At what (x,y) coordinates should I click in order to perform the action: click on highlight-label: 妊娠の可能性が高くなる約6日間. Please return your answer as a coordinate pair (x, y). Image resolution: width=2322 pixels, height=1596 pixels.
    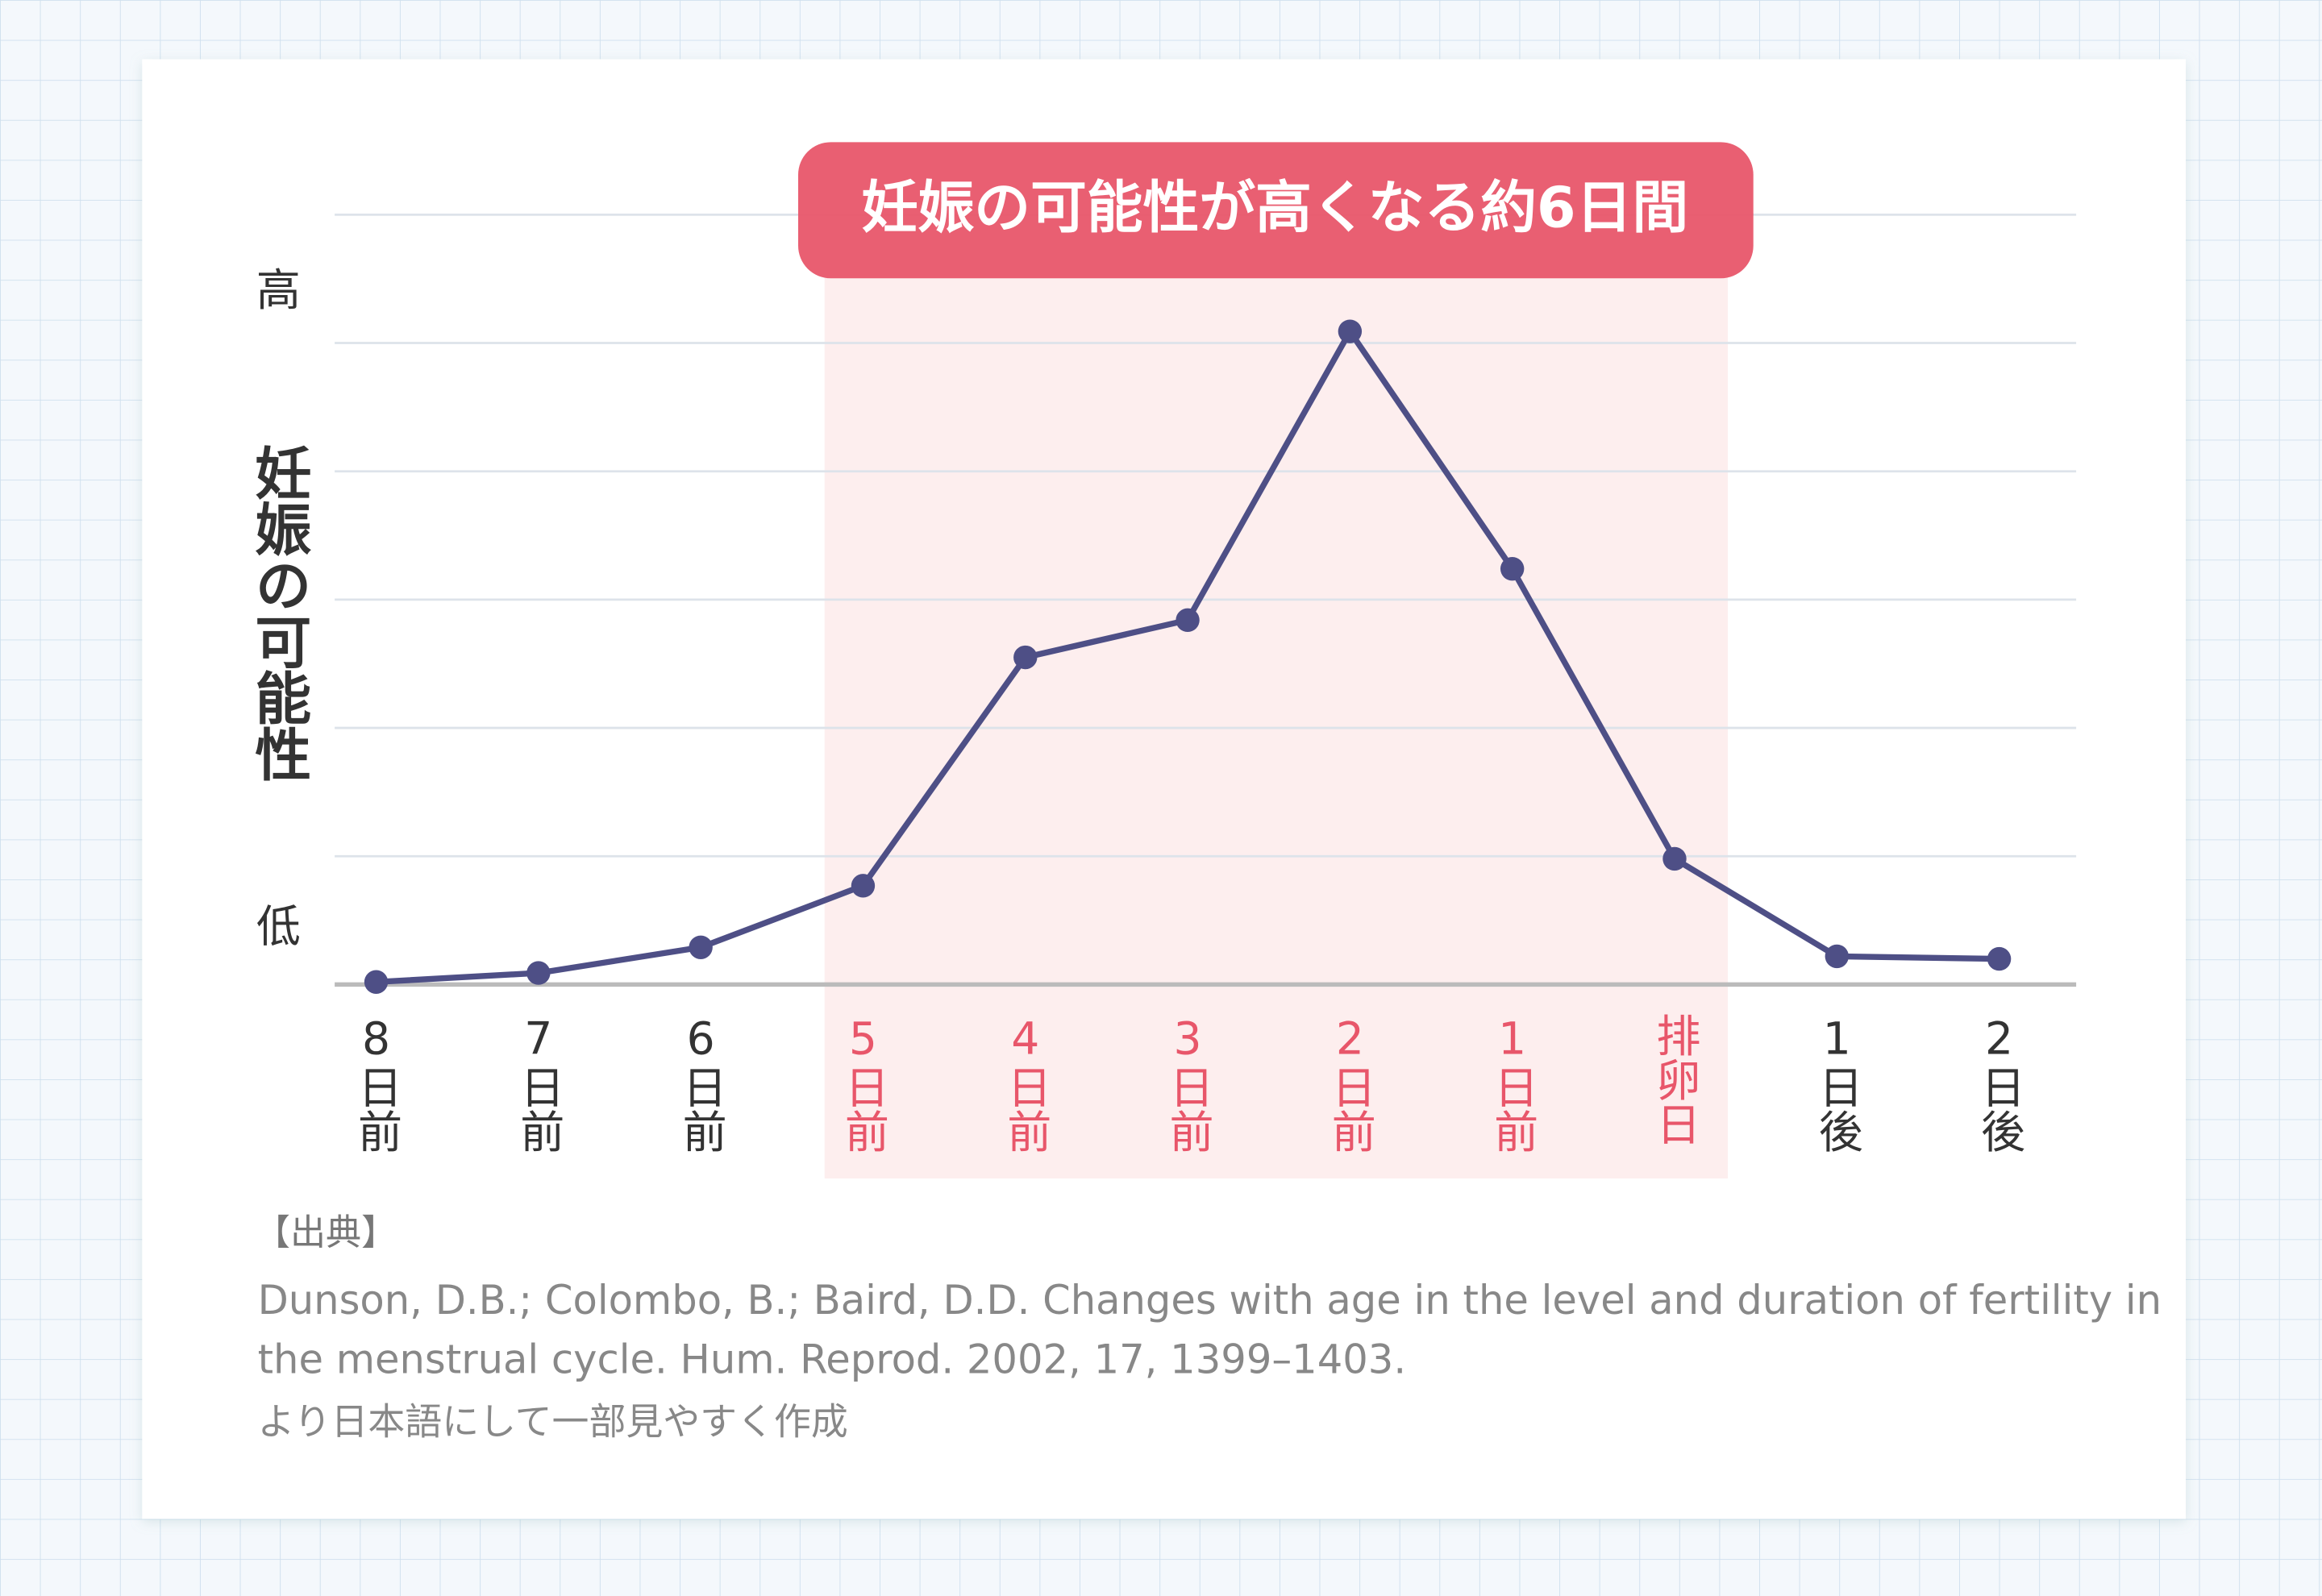
    Looking at the image, I should click on (1275, 208).